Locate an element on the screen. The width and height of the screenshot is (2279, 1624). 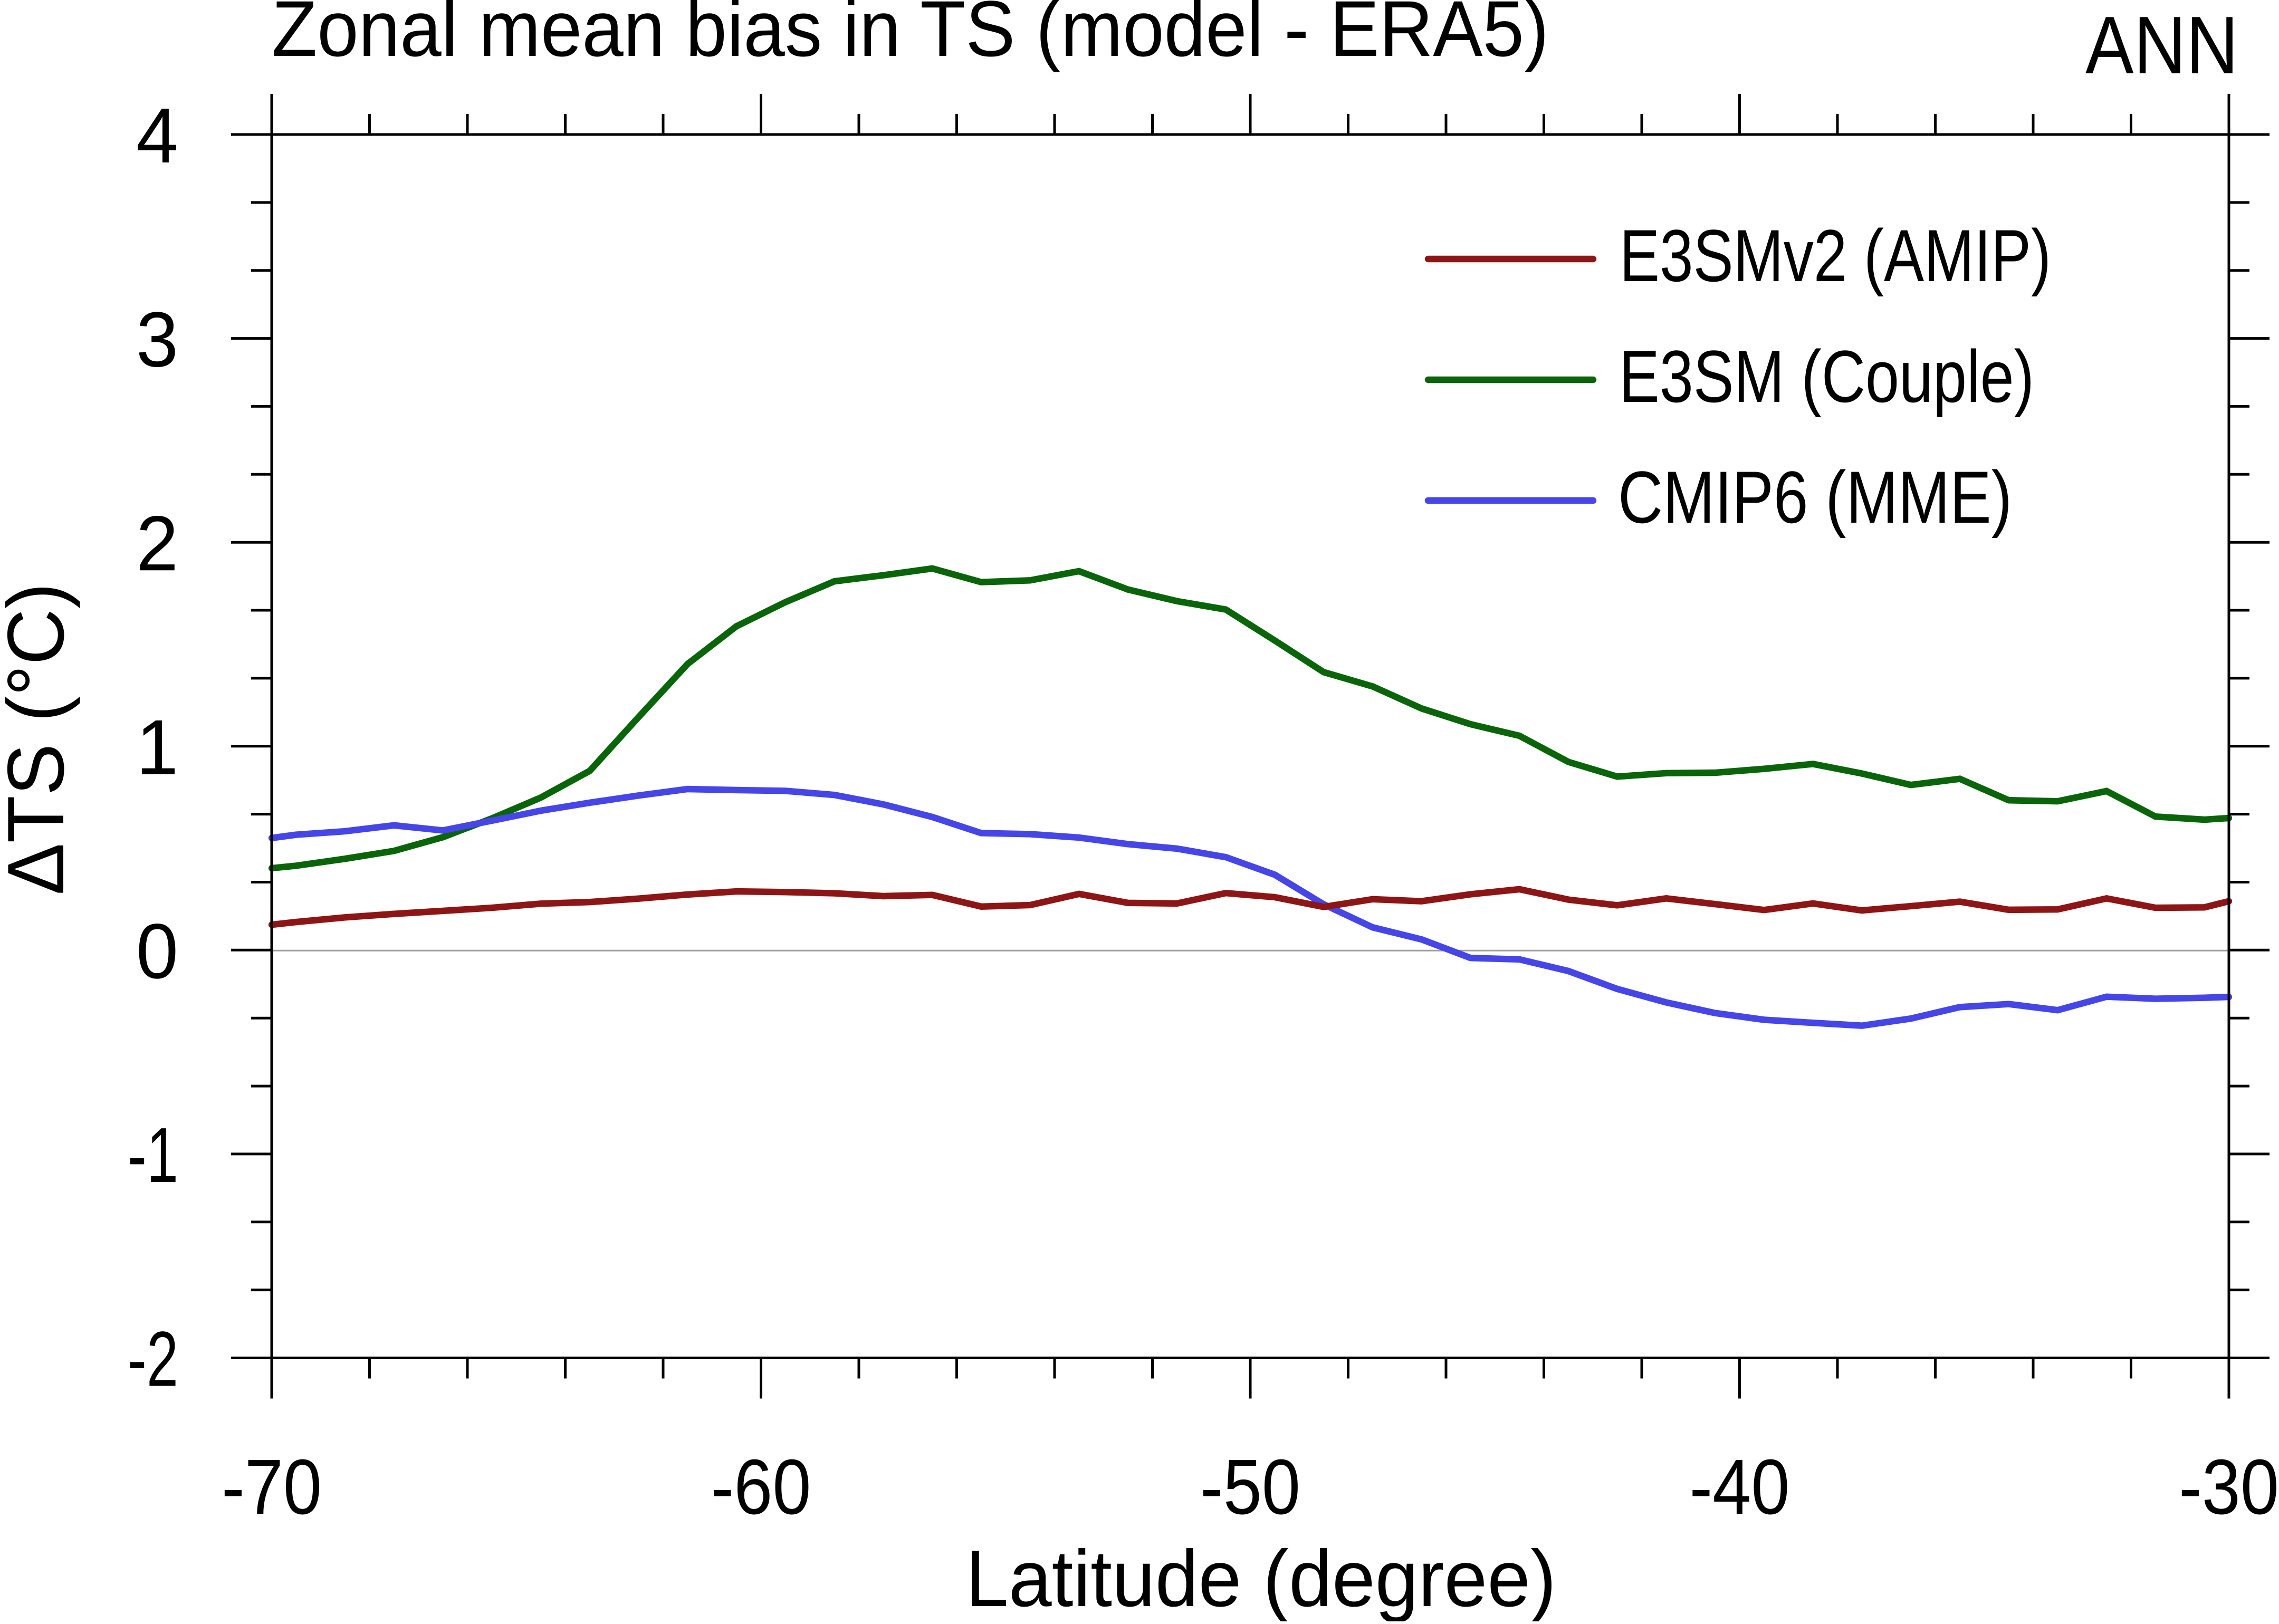
svg-text: 1 is located at coordinates (157, 747).